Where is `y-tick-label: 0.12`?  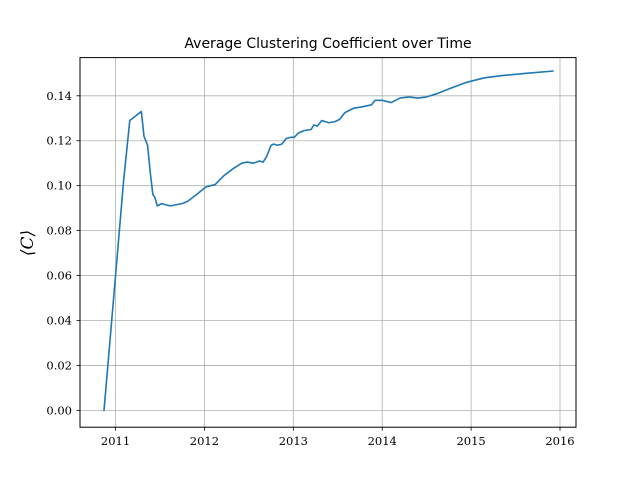
y-tick-label: 0.12 is located at coordinates (59, 141).